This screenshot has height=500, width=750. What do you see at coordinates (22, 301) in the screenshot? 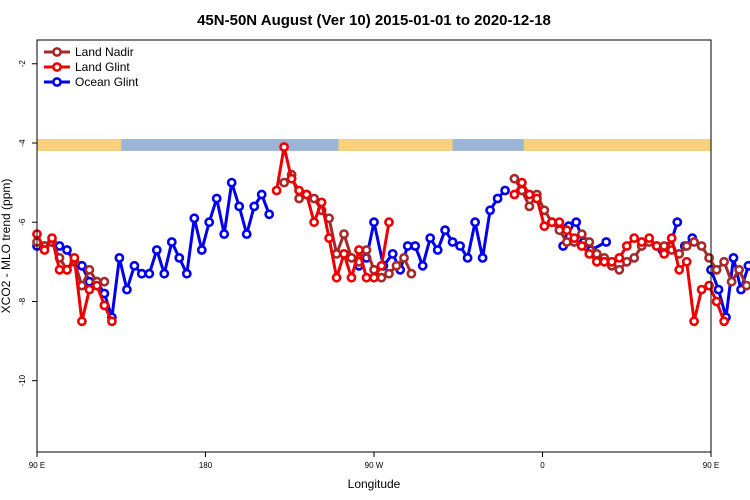
I see `y-tick-label: -8` at bounding box center [22, 301].